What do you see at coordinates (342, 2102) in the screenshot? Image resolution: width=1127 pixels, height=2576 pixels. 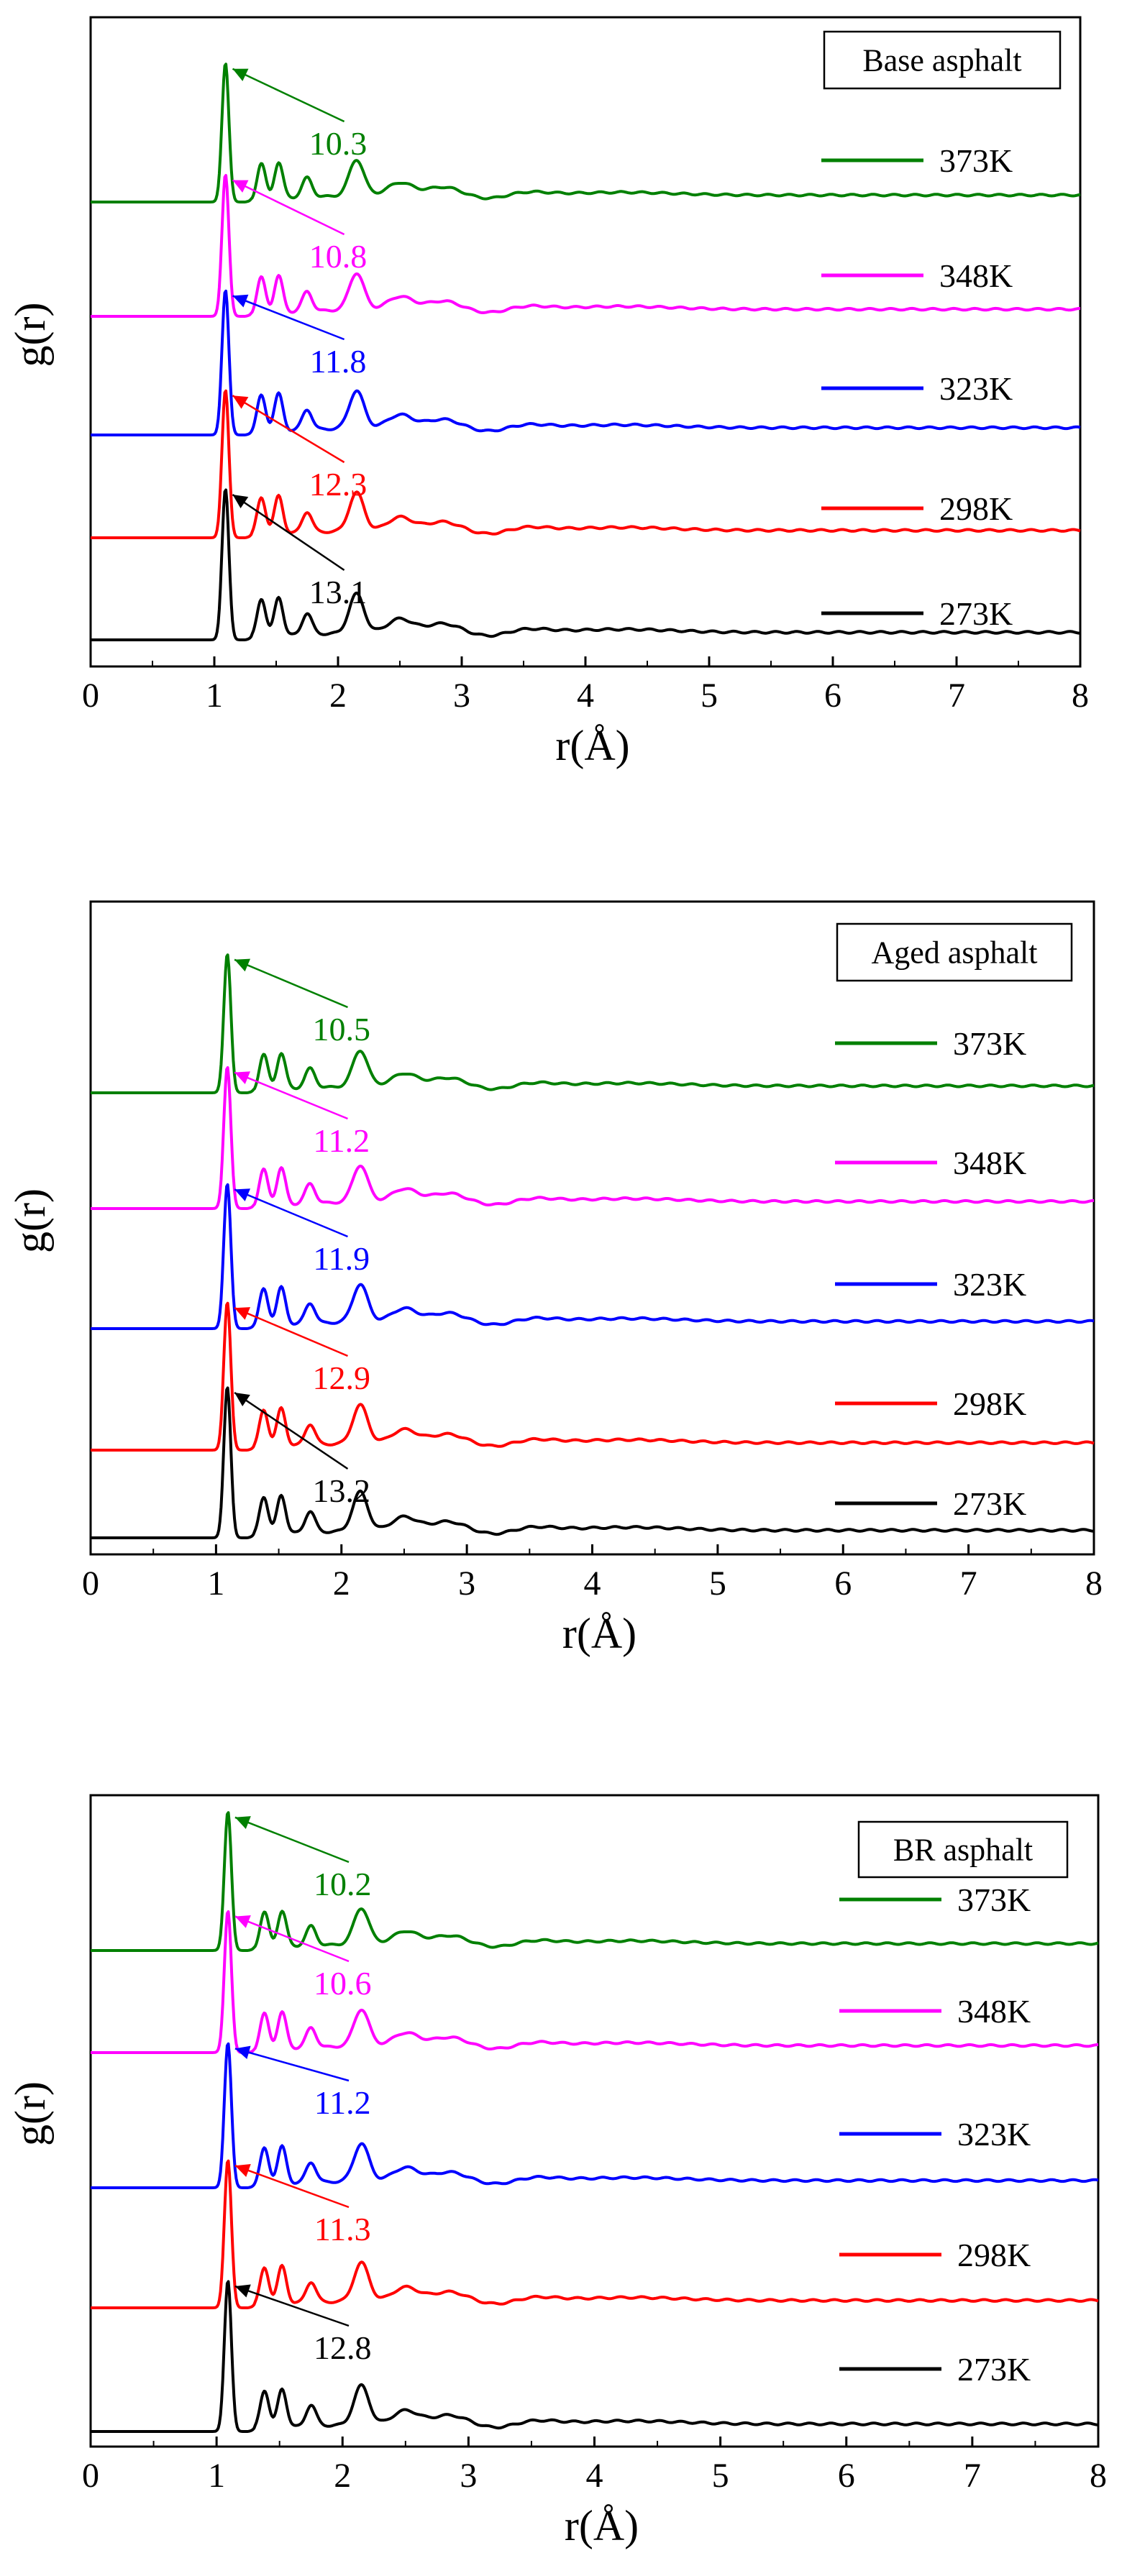 I see `peak-label-323K: 11.2` at bounding box center [342, 2102].